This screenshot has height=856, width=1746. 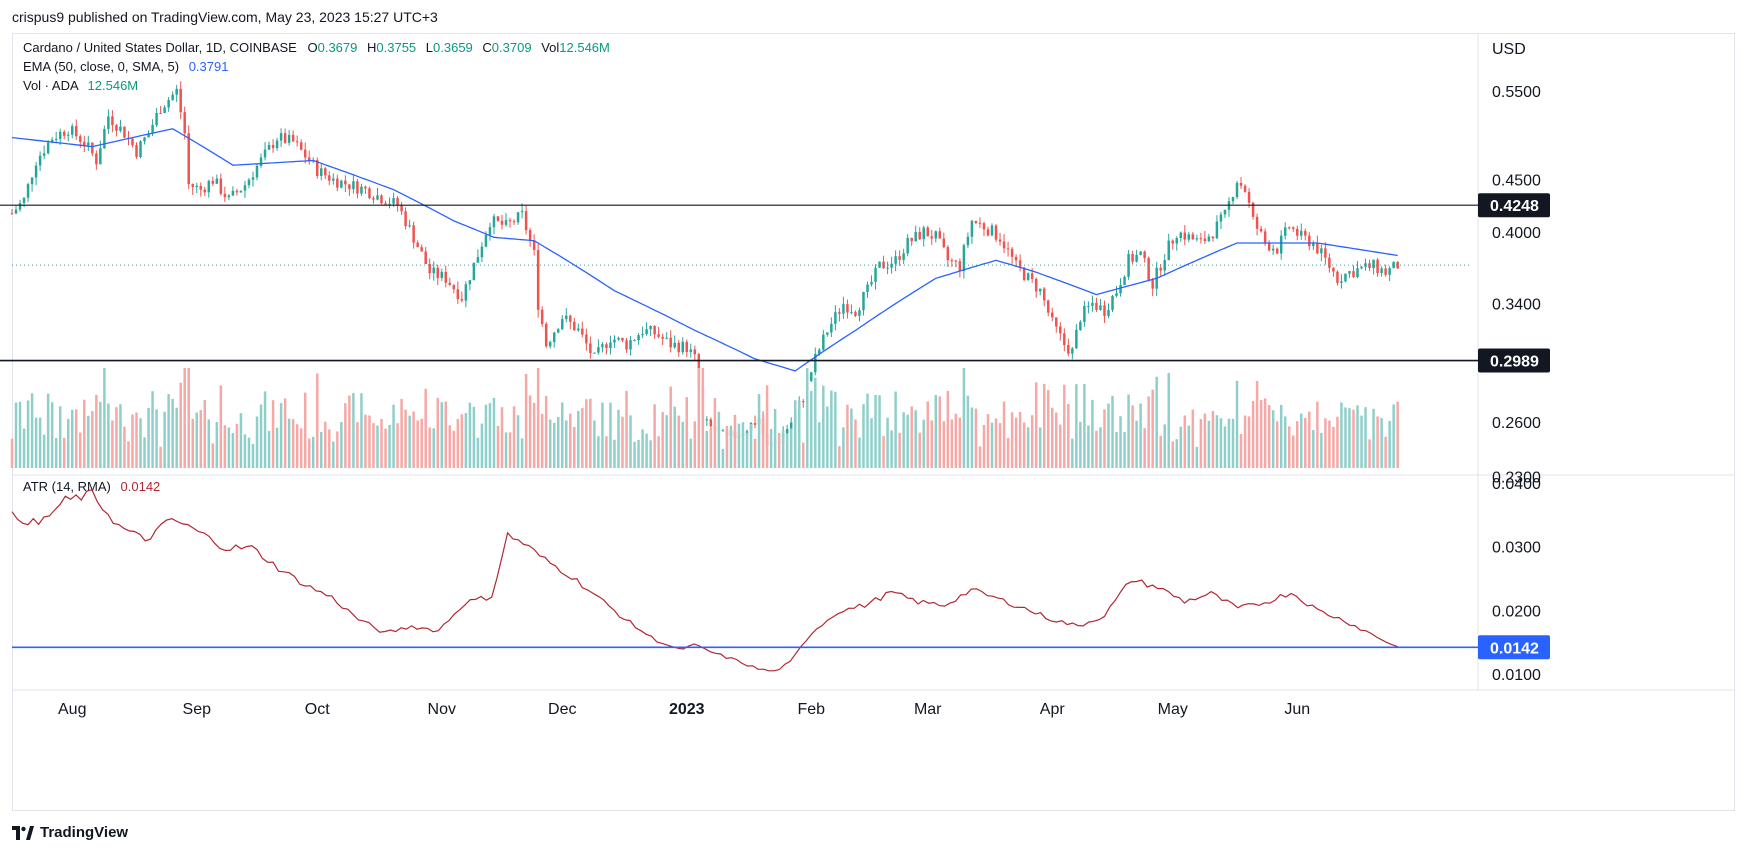 I want to click on time-axis-label: Nov, so click(x=442, y=709).